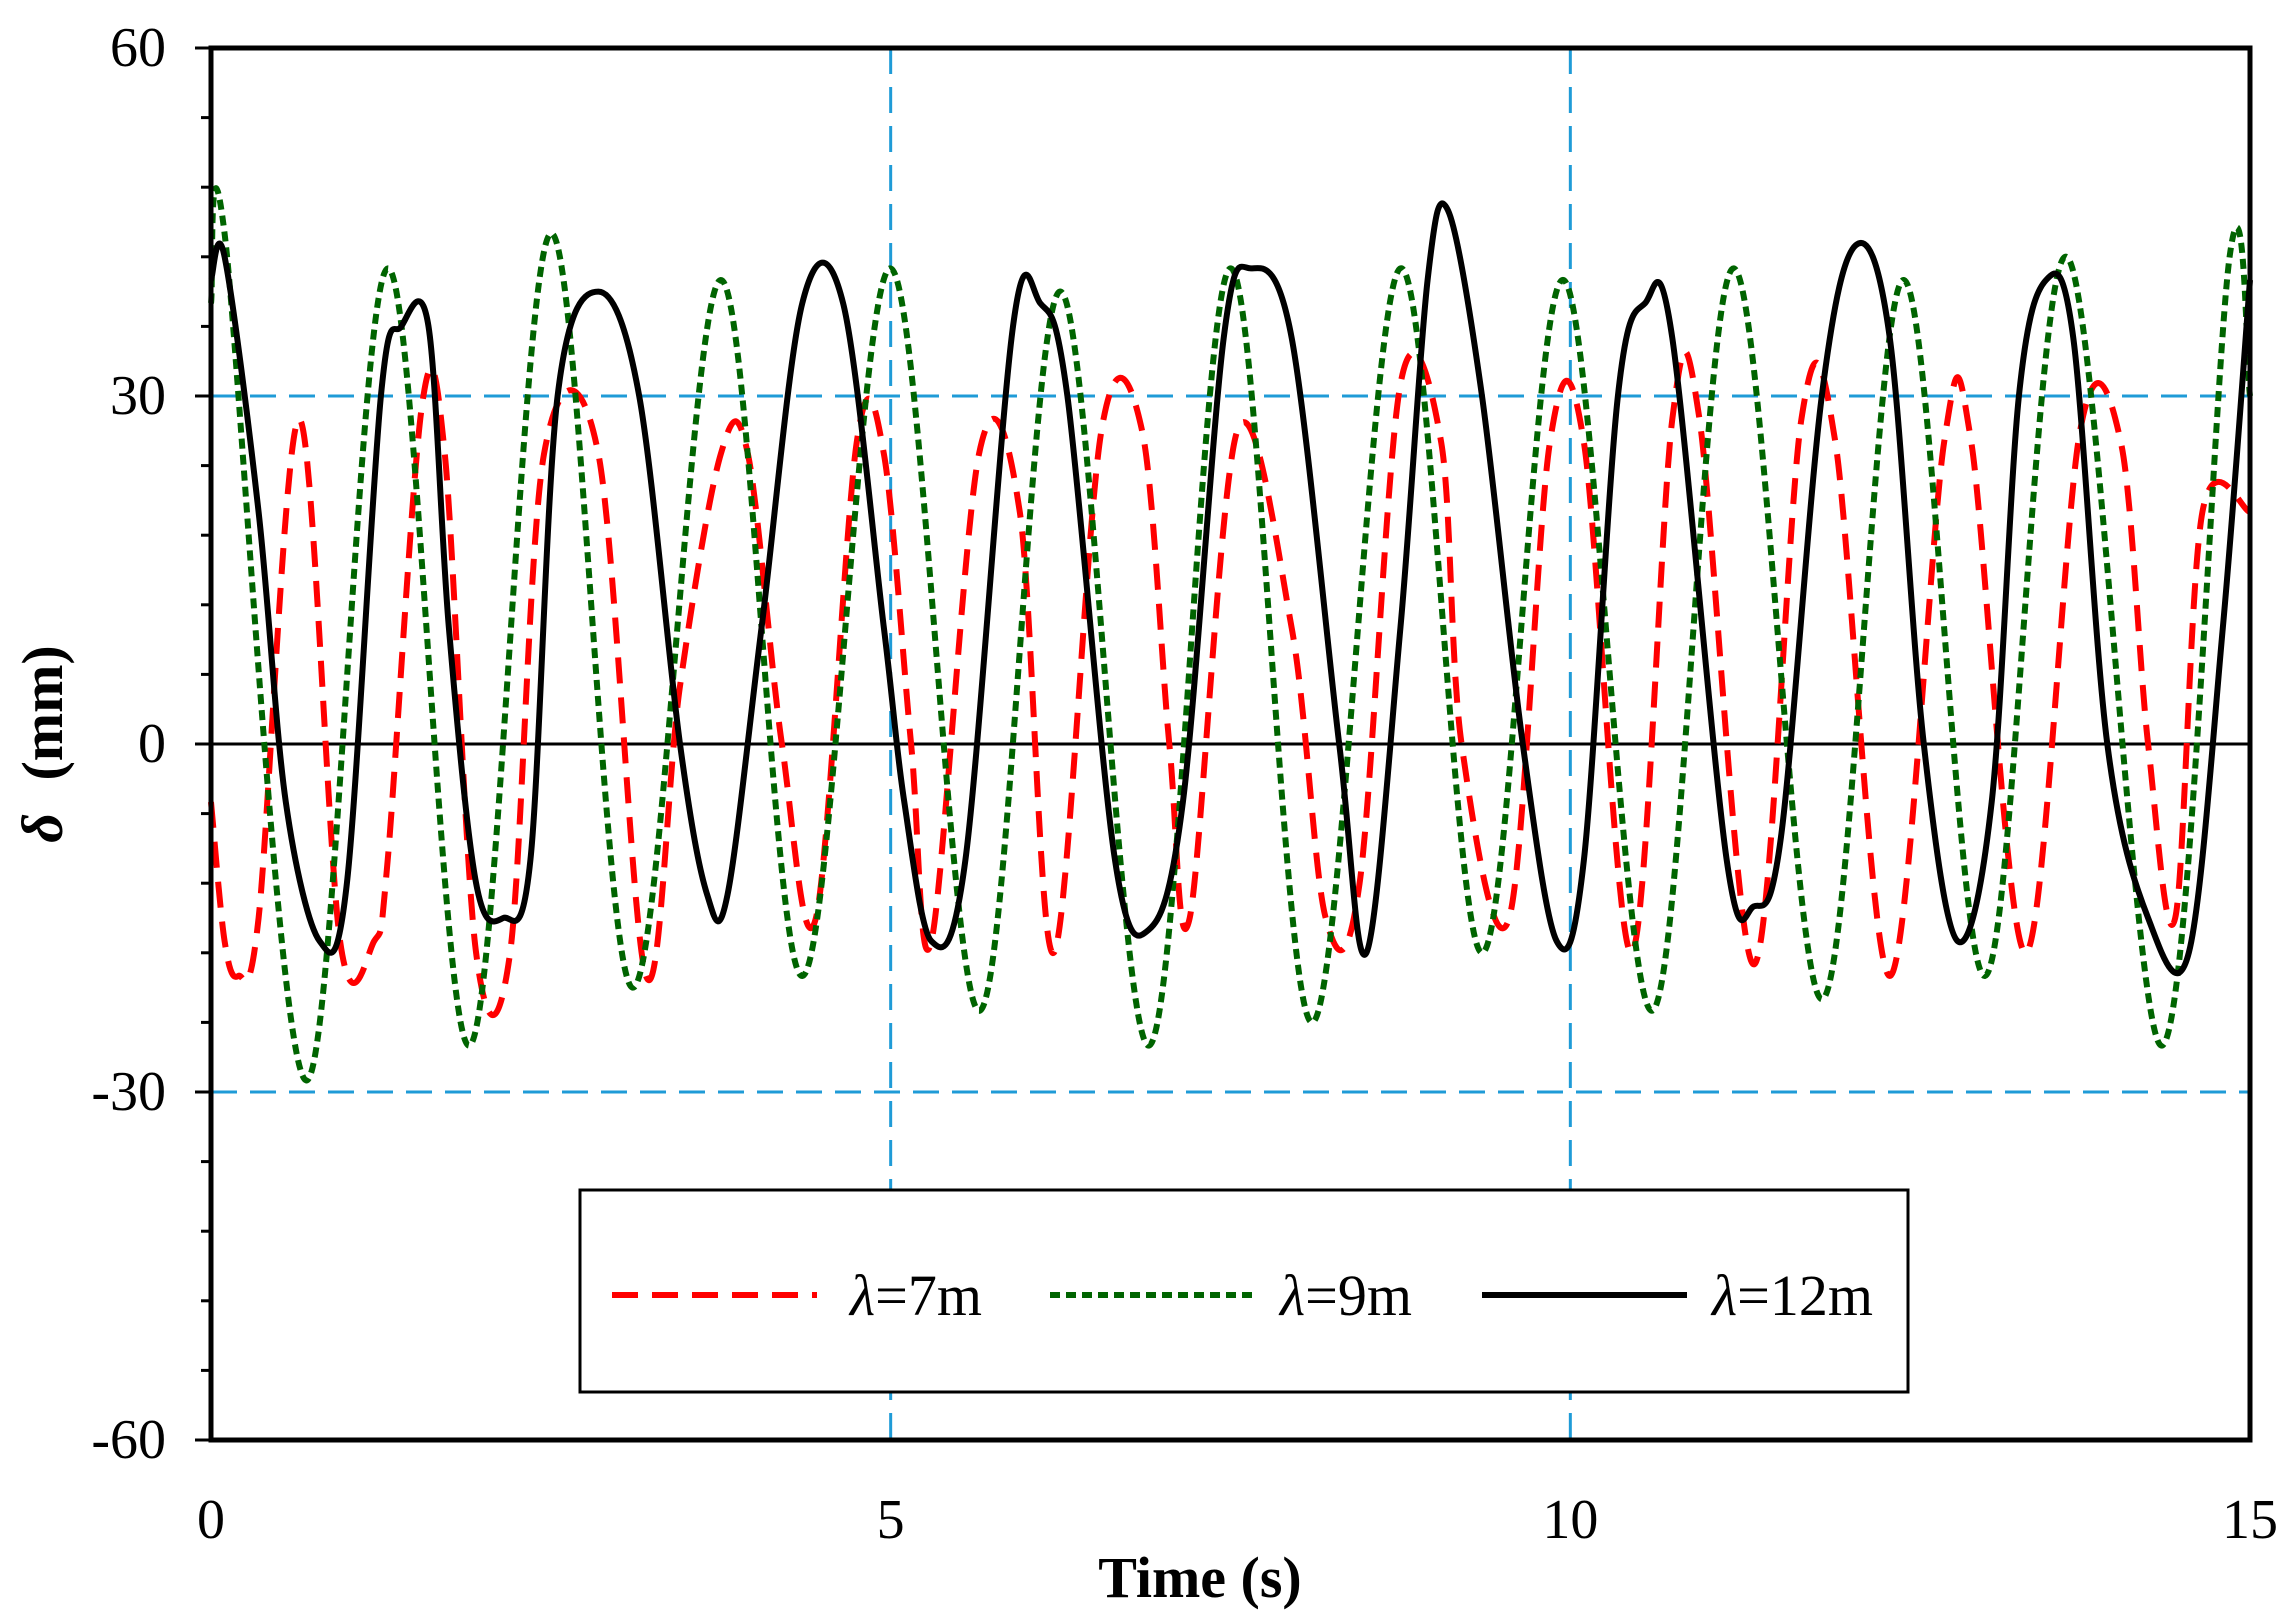 Image resolution: width=2293 pixels, height=1621 pixels. I want to click on x-axis-title: Time (s), so click(1200, 1577).